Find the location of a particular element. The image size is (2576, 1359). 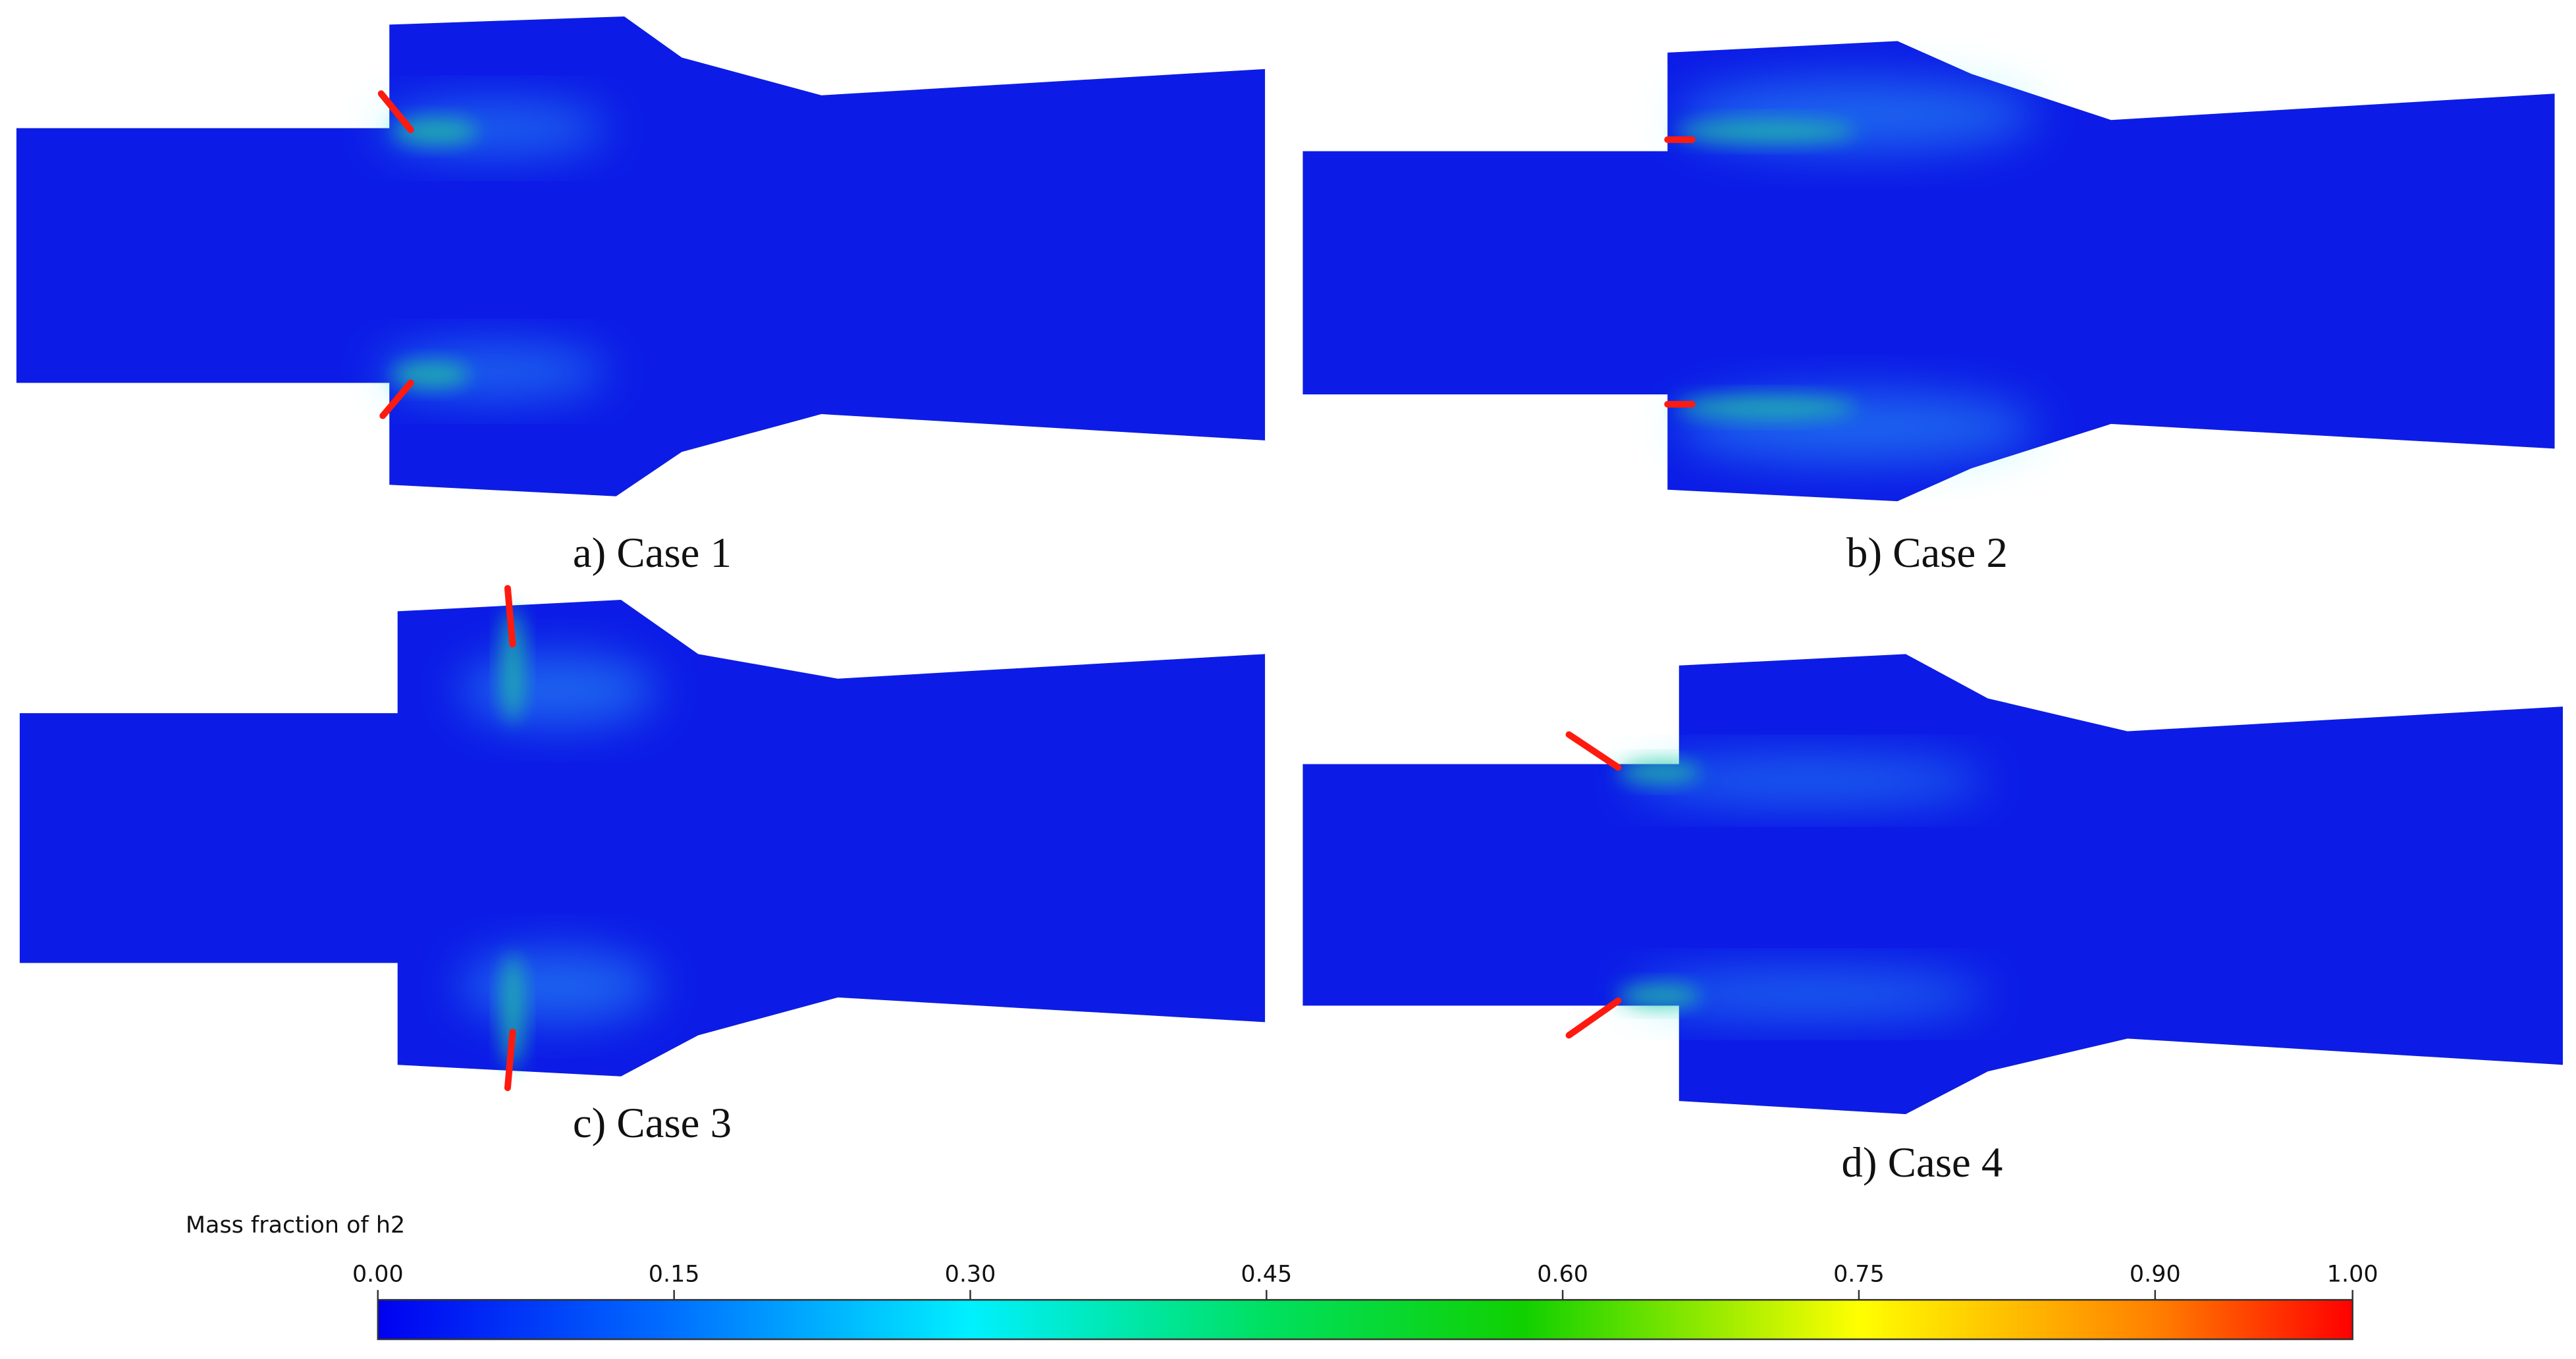

caption: b) Case 2 is located at coordinates (1927, 553).